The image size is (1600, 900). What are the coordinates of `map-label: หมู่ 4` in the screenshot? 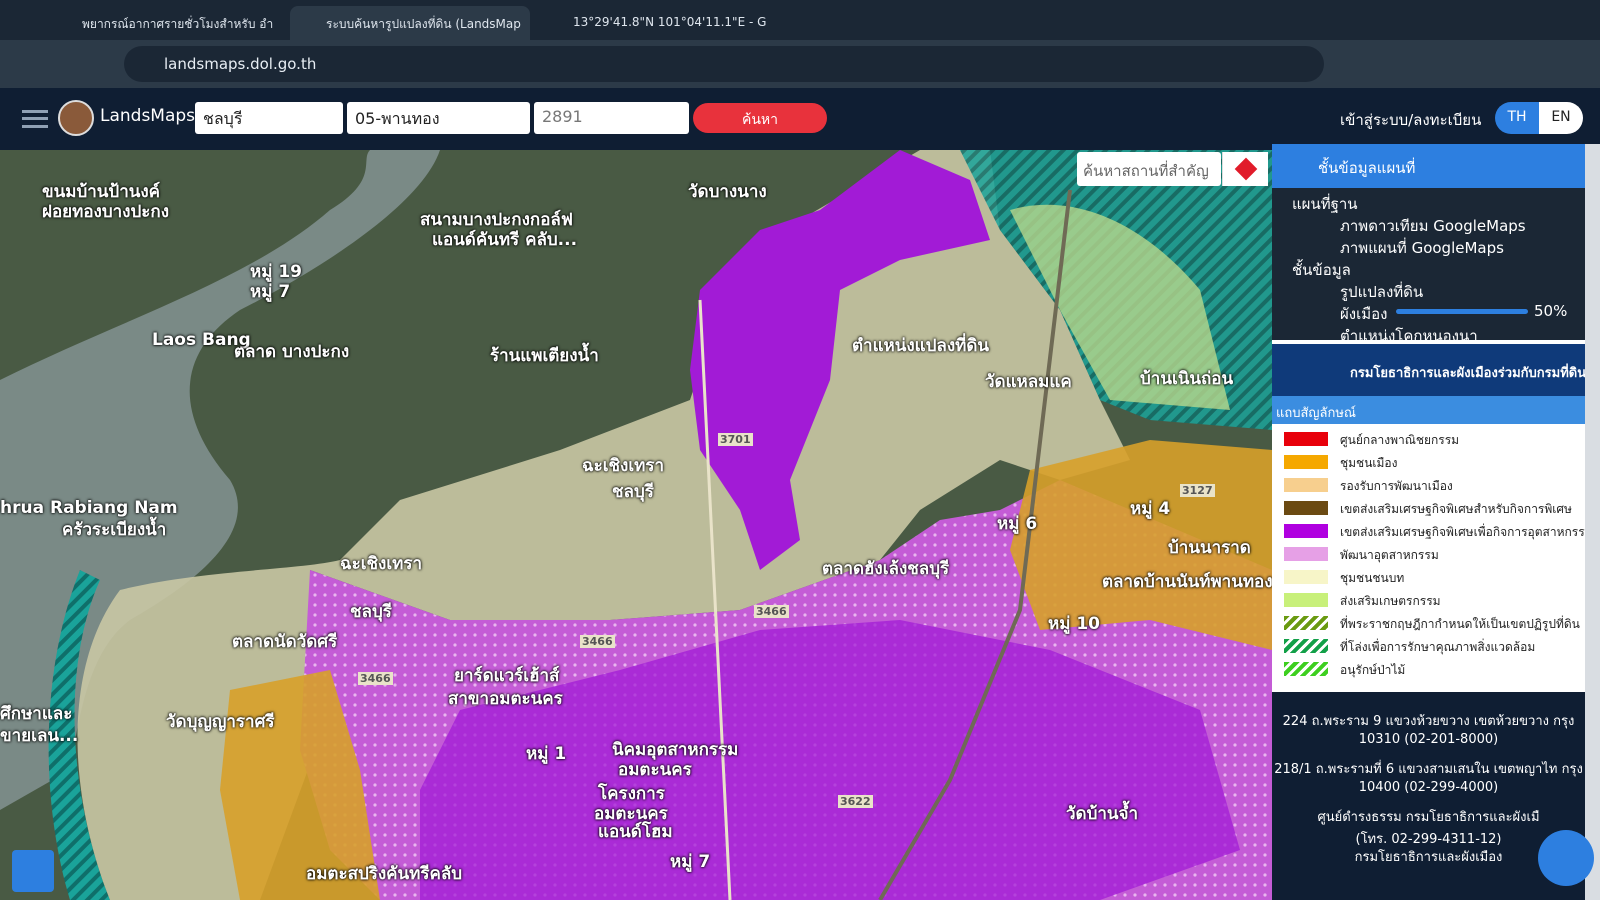 It's located at (1150, 509).